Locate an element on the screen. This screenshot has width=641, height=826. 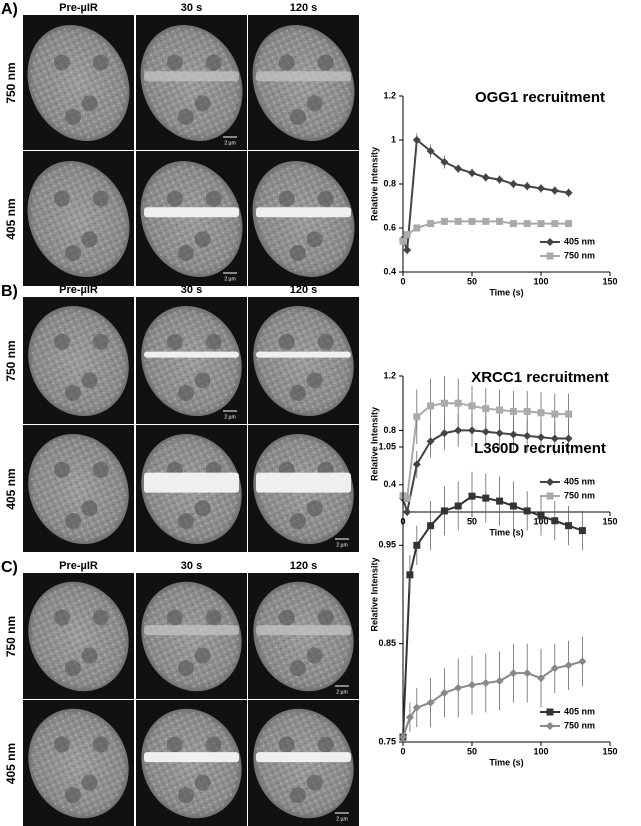
x-tick-label: 0 is located at coordinates (402, 281).